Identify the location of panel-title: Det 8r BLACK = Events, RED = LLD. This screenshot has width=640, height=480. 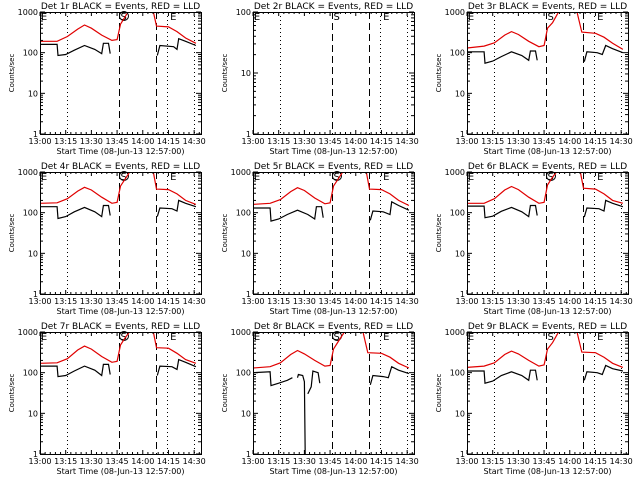
(333, 327).